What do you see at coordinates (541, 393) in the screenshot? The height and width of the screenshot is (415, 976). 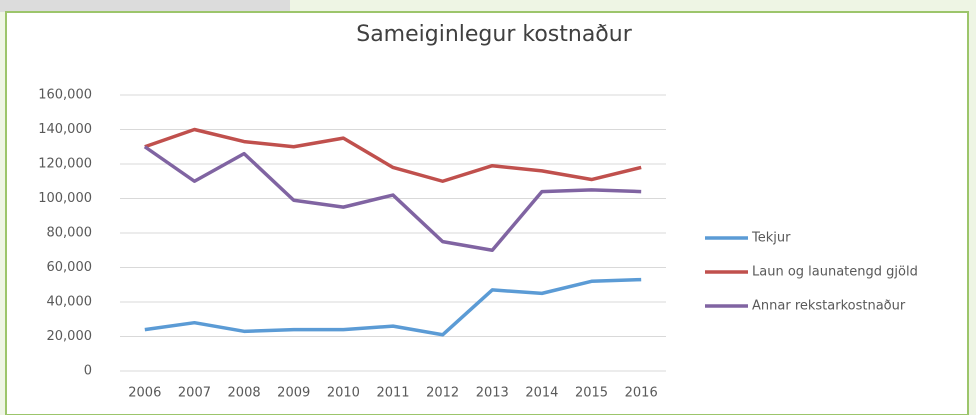 I see `x-tick-label: 2014` at bounding box center [541, 393].